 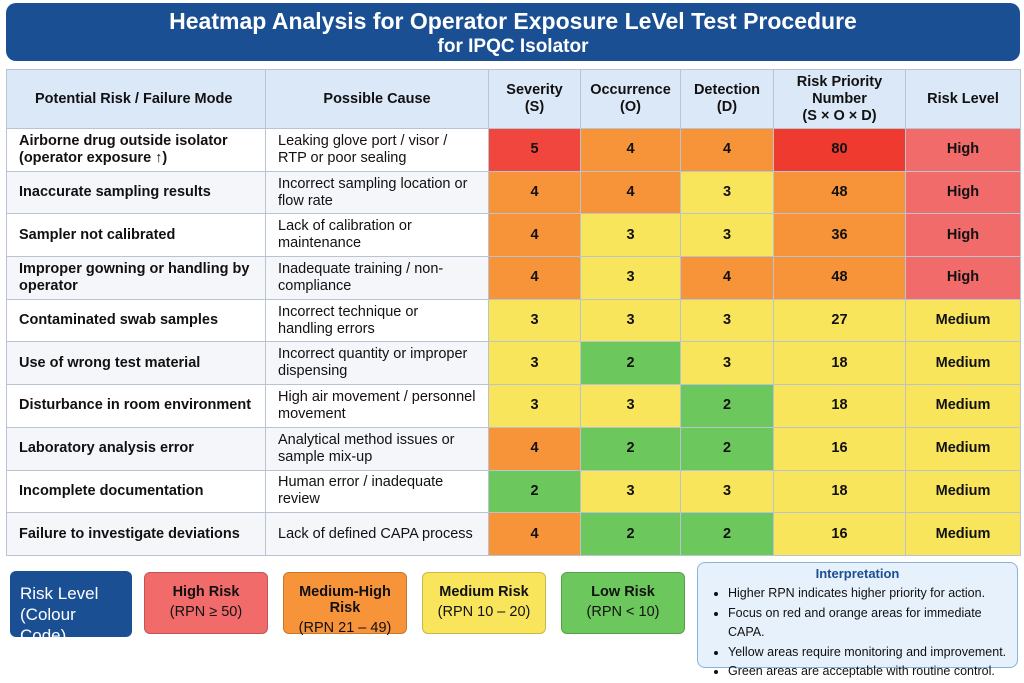 I want to click on interpretation-title: Interpretation, so click(x=857, y=573).